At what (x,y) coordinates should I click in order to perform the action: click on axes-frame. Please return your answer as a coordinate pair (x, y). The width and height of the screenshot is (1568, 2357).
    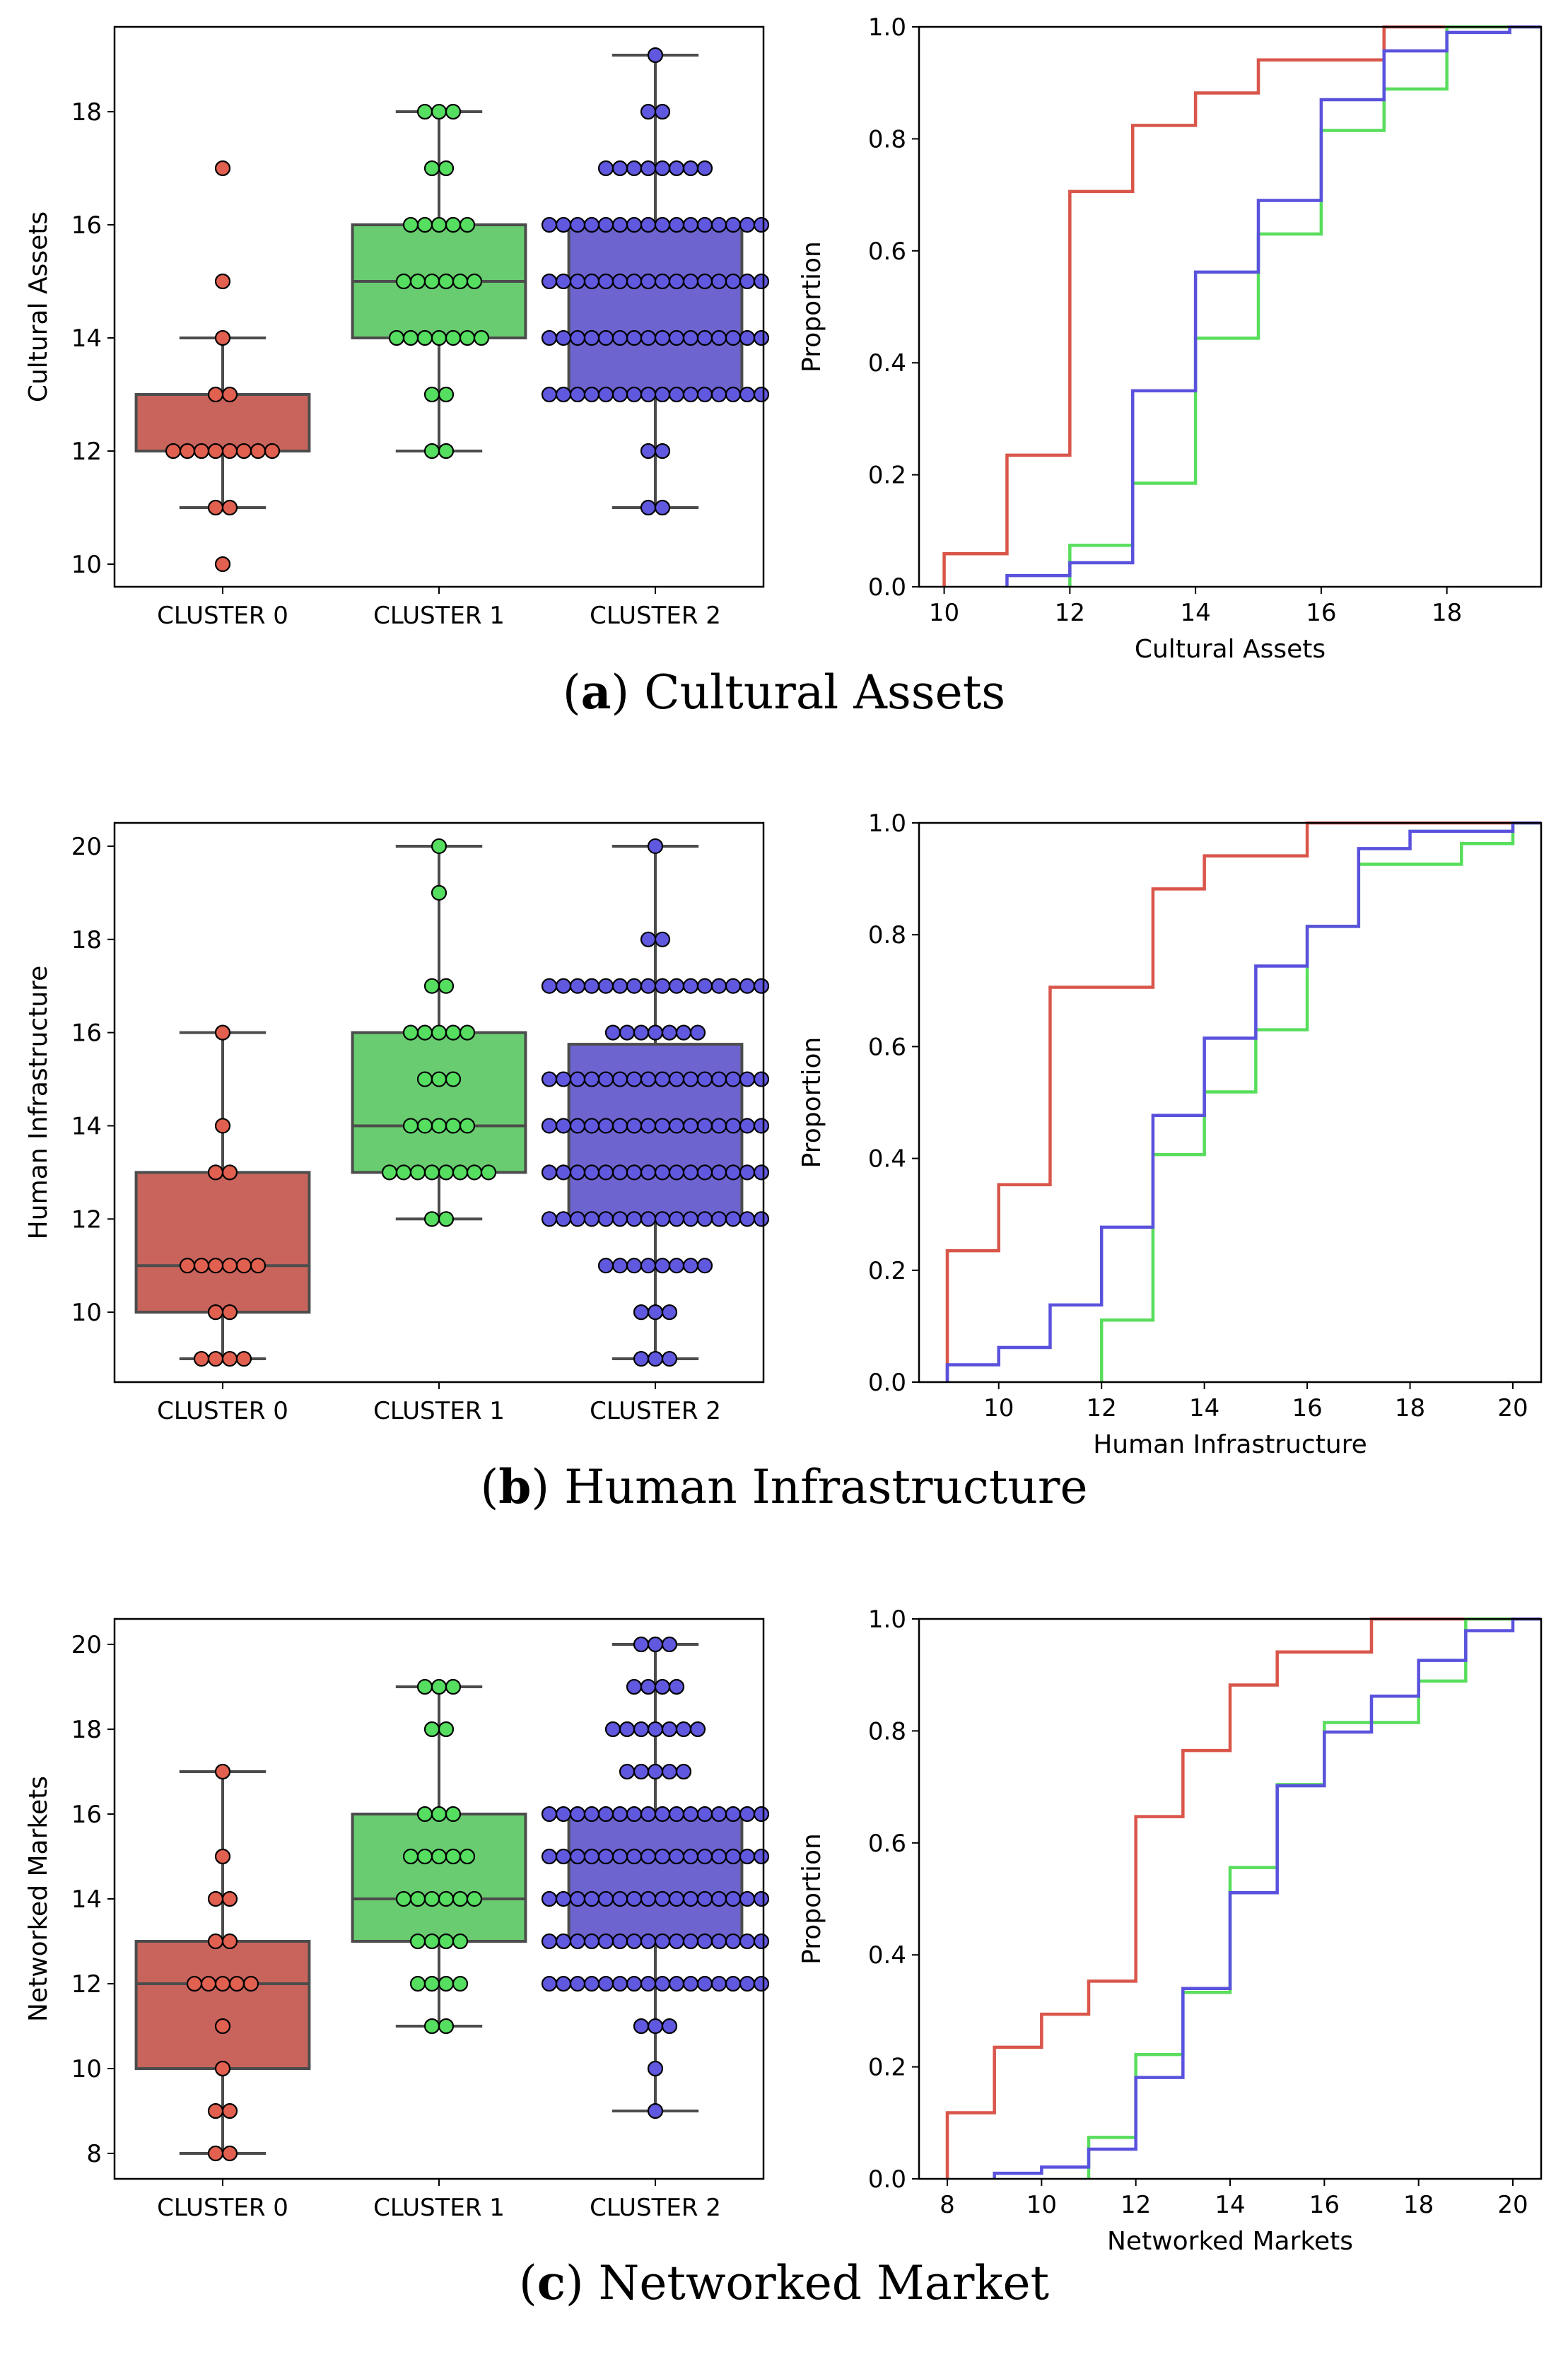
    Looking at the image, I should click on (1230, 1102).